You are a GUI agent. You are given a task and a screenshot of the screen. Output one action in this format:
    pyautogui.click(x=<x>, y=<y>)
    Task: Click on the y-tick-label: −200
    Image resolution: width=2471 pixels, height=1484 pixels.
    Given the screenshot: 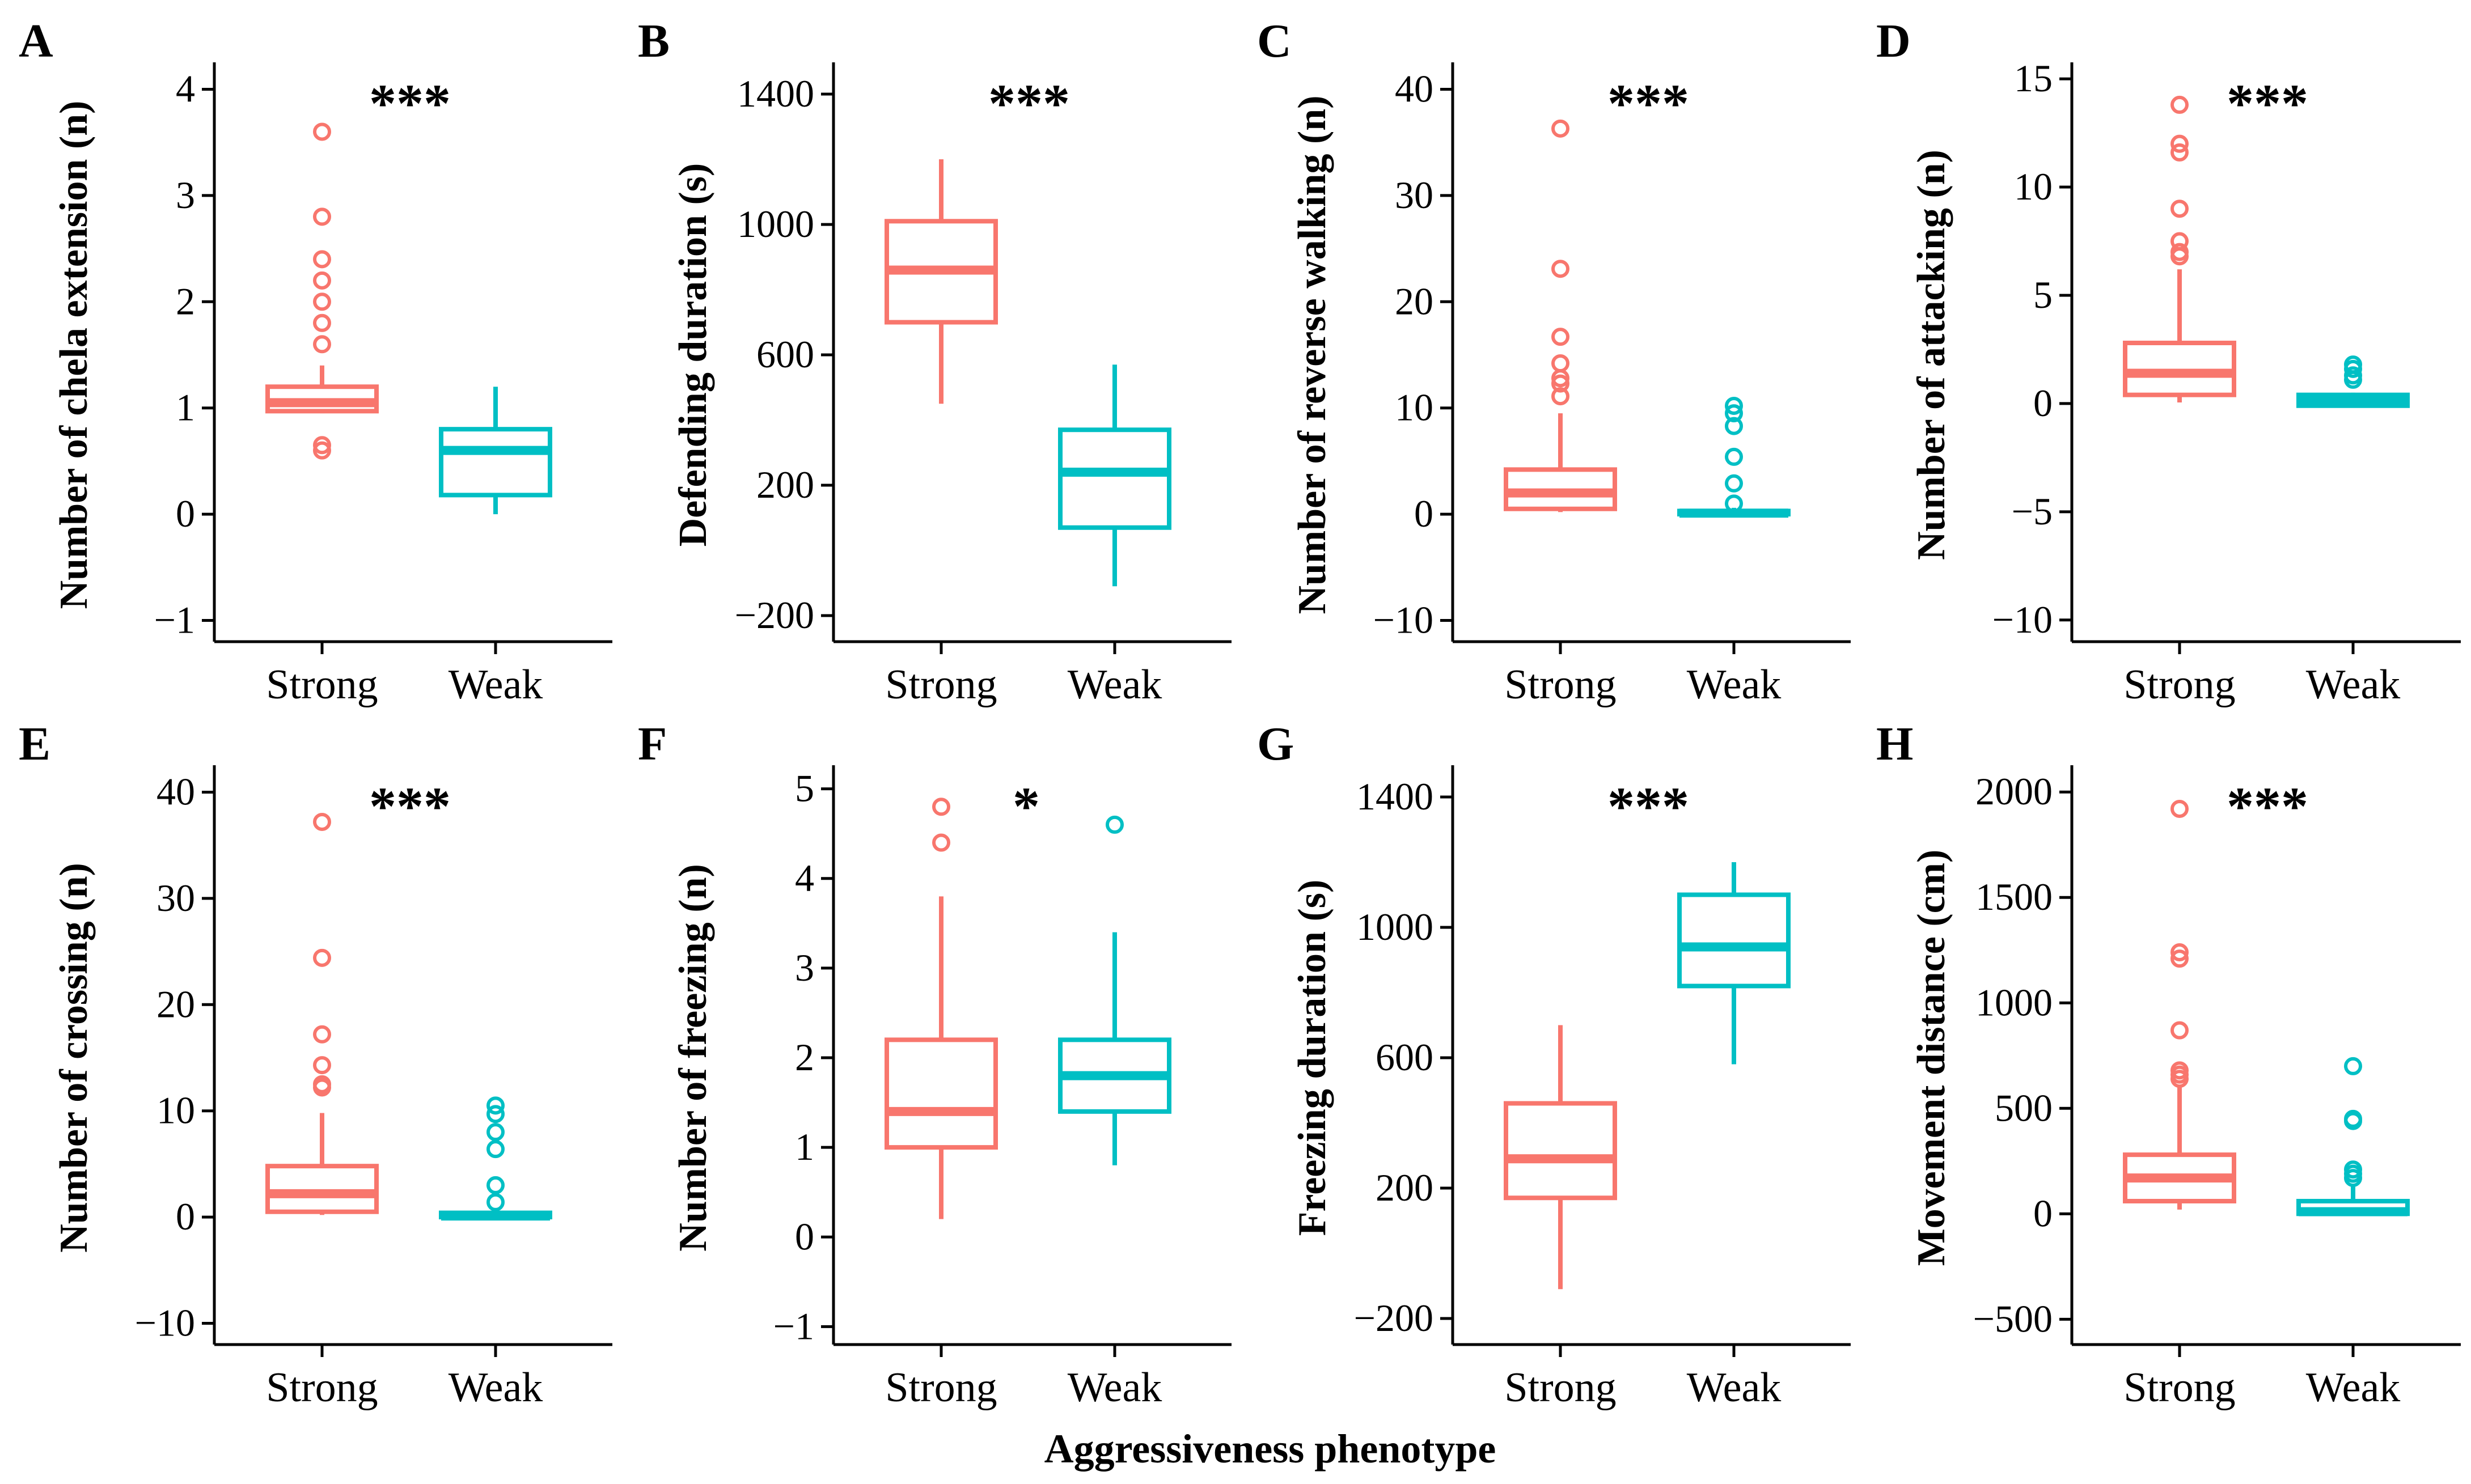 What is the action you would take?
    pyautogui.click(x=775, y=615)
    